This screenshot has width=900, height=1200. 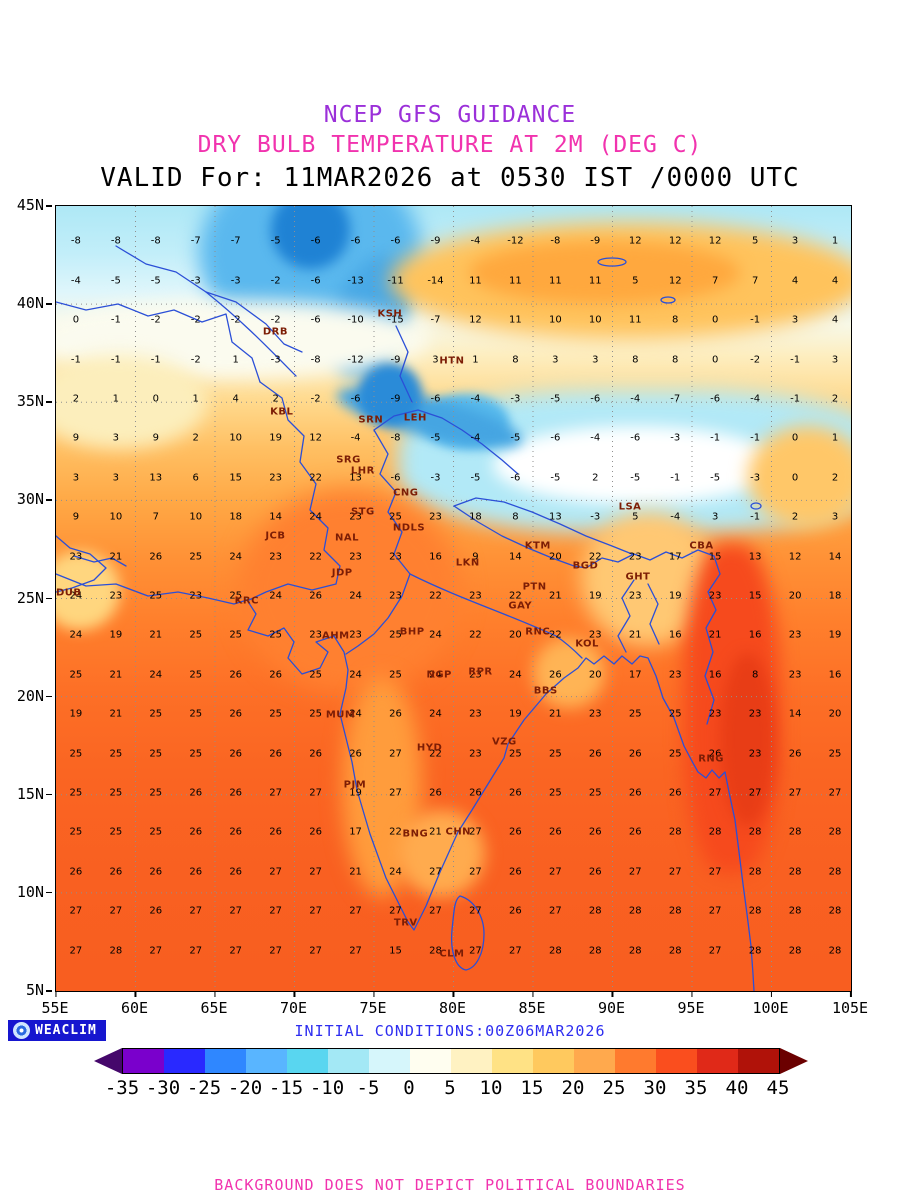 I want to click on logo-ring-icon, so click(x=21, y=1030).